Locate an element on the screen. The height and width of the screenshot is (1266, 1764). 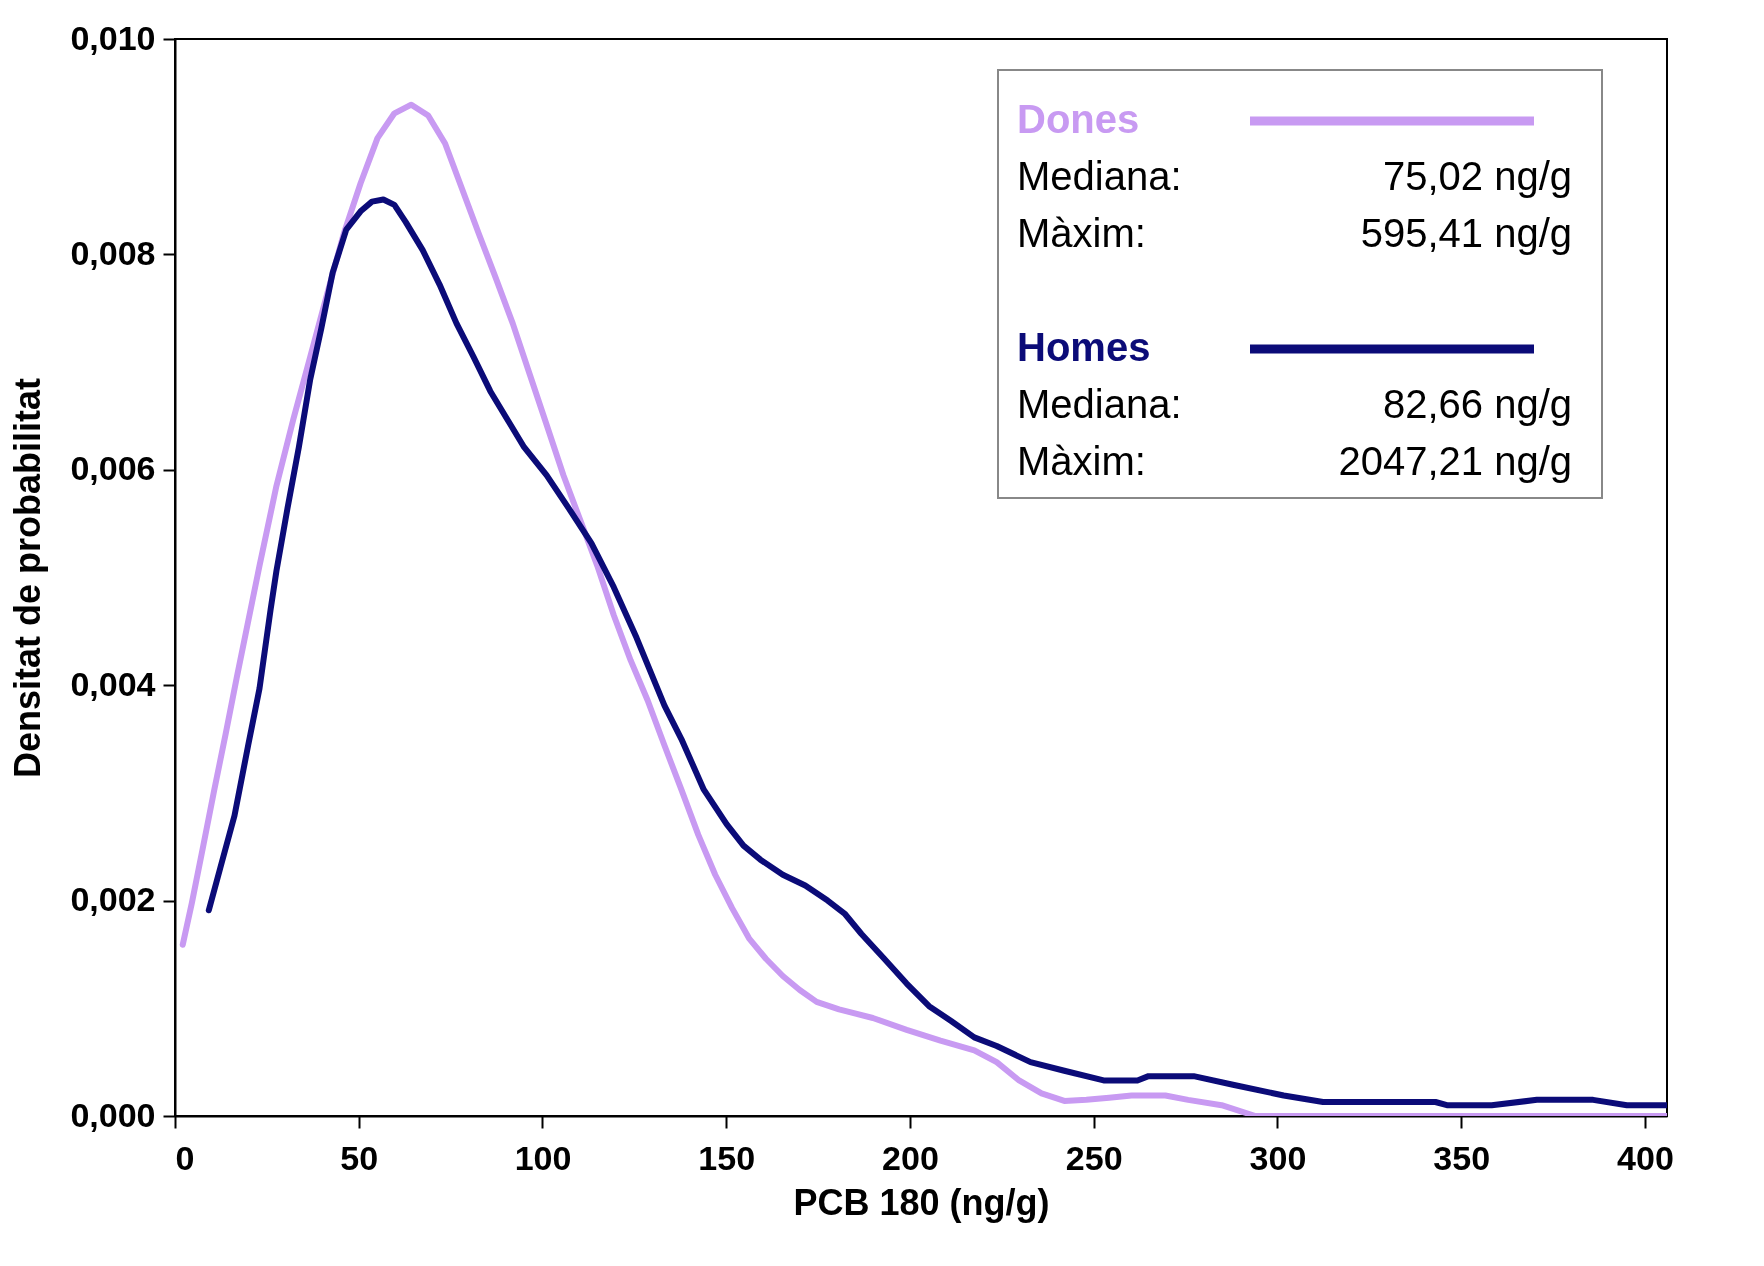
y-tick-label: 0,008 is located at coordinates (113, 252).